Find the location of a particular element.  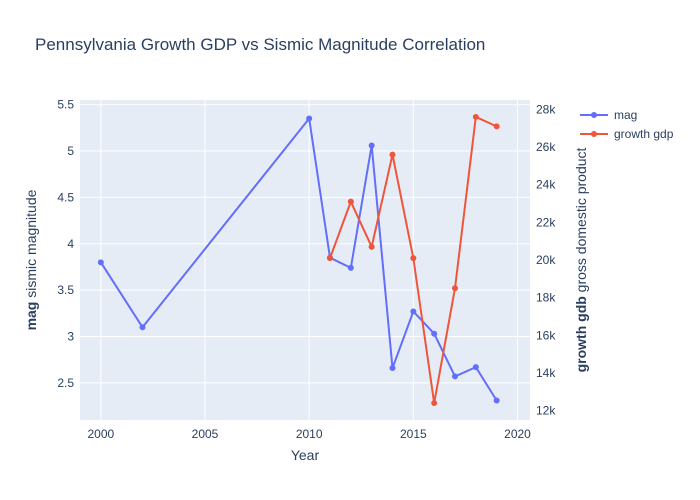

x-tick-label: 2010 is located at coordinates (309, 434).